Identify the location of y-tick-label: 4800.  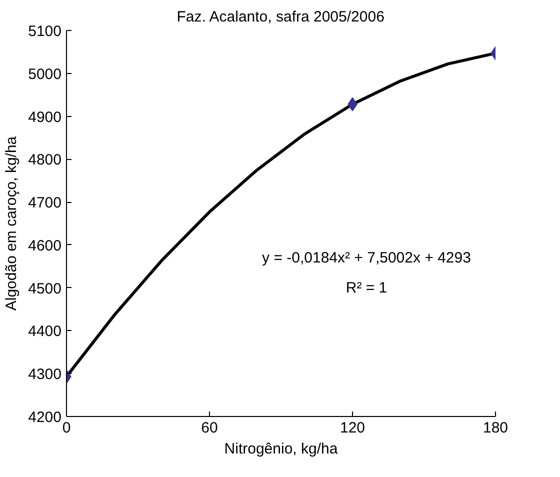
(45, 160).